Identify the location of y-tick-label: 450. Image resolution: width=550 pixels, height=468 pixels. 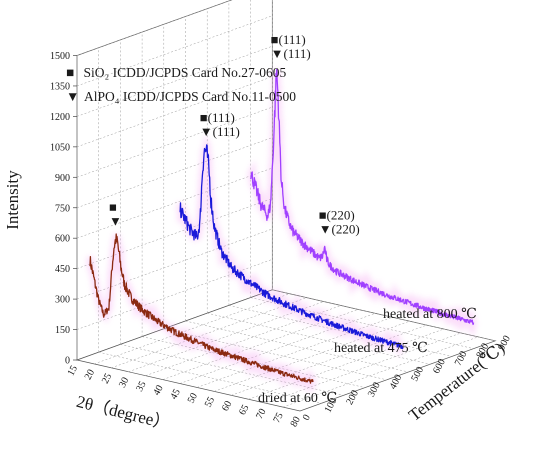
(62, 269).